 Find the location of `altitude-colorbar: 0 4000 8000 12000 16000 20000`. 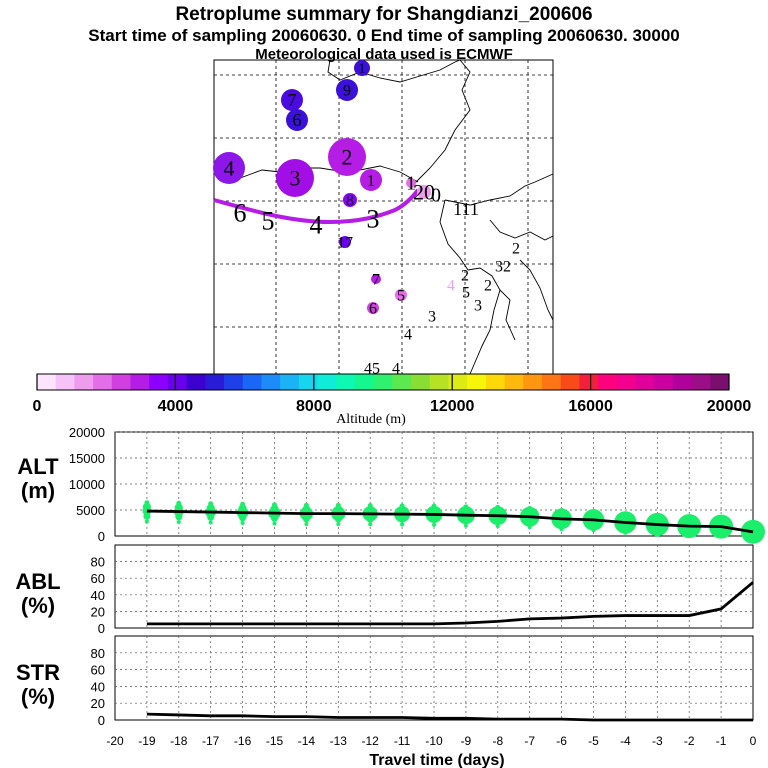

altitude-colorbar: 0 4000 8000 12000 16000 20000 is located at coordinates (392, 394).